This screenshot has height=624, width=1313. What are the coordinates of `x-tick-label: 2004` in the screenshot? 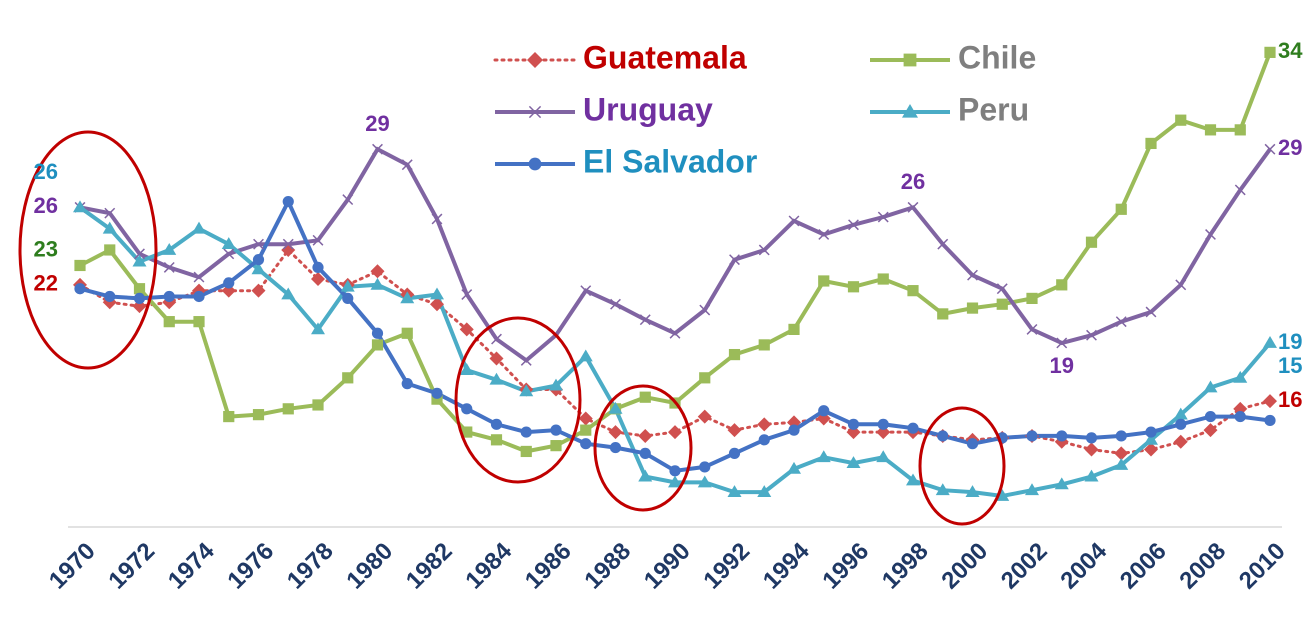 It's located at (1083, 565).